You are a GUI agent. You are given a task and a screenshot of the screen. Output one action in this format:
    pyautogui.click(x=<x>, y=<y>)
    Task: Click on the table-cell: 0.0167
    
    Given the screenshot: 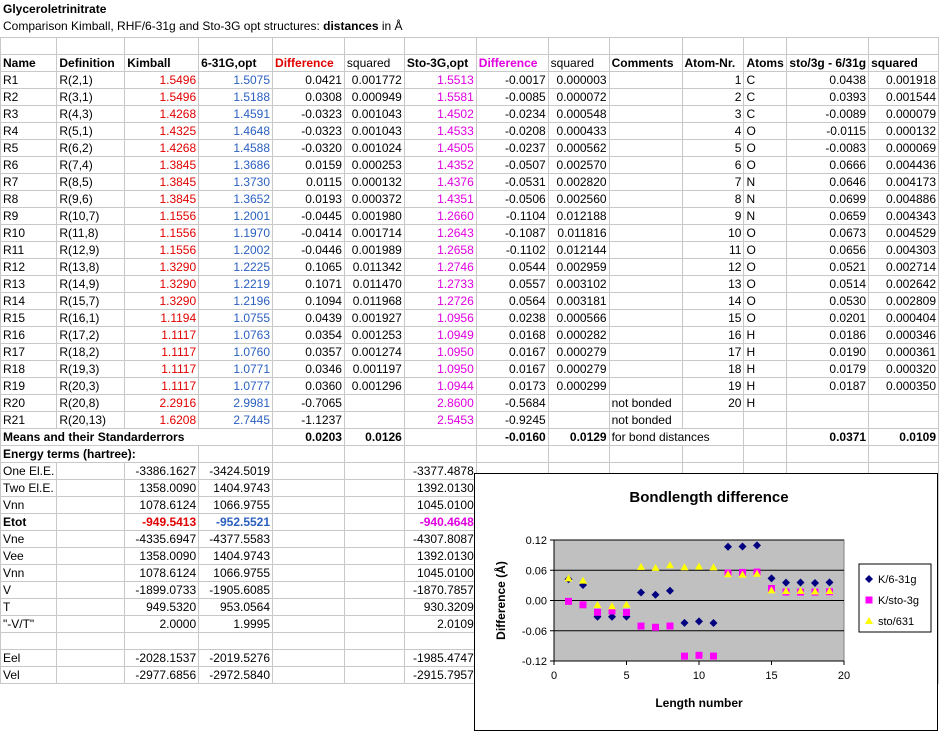 What is the action you would take?
    pyautogui.click(x=512, y=352)
    